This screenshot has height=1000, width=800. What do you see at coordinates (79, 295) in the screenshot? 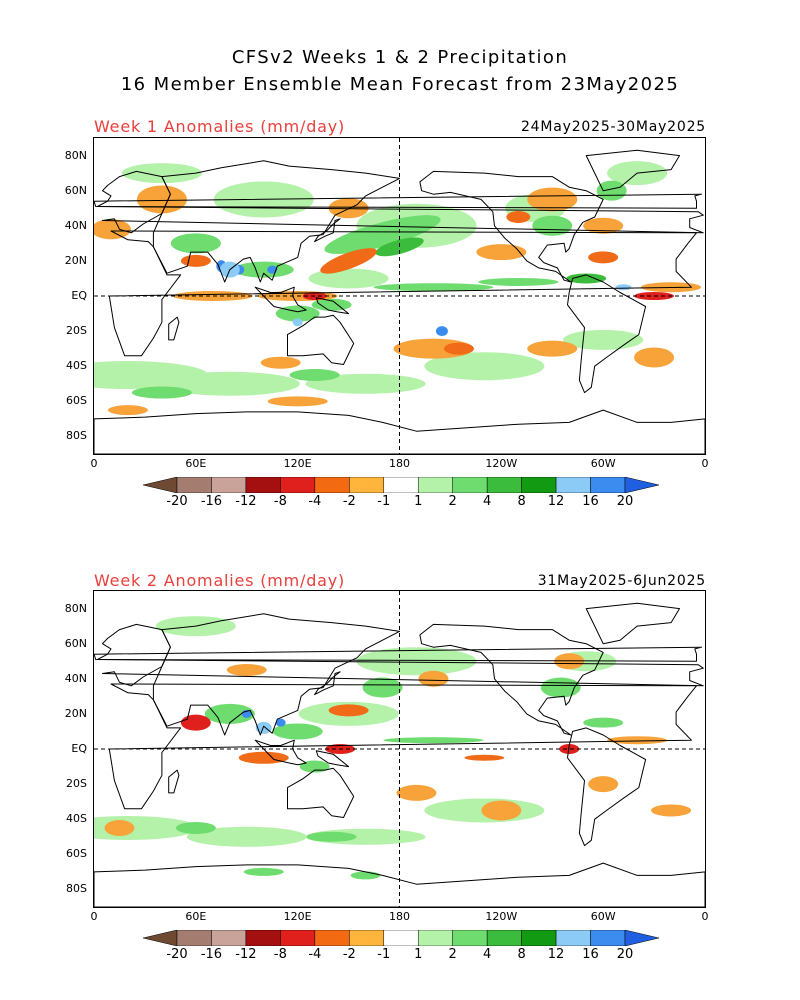
I see `week1-lat-label: EQ` at bounding box center [79, 295].